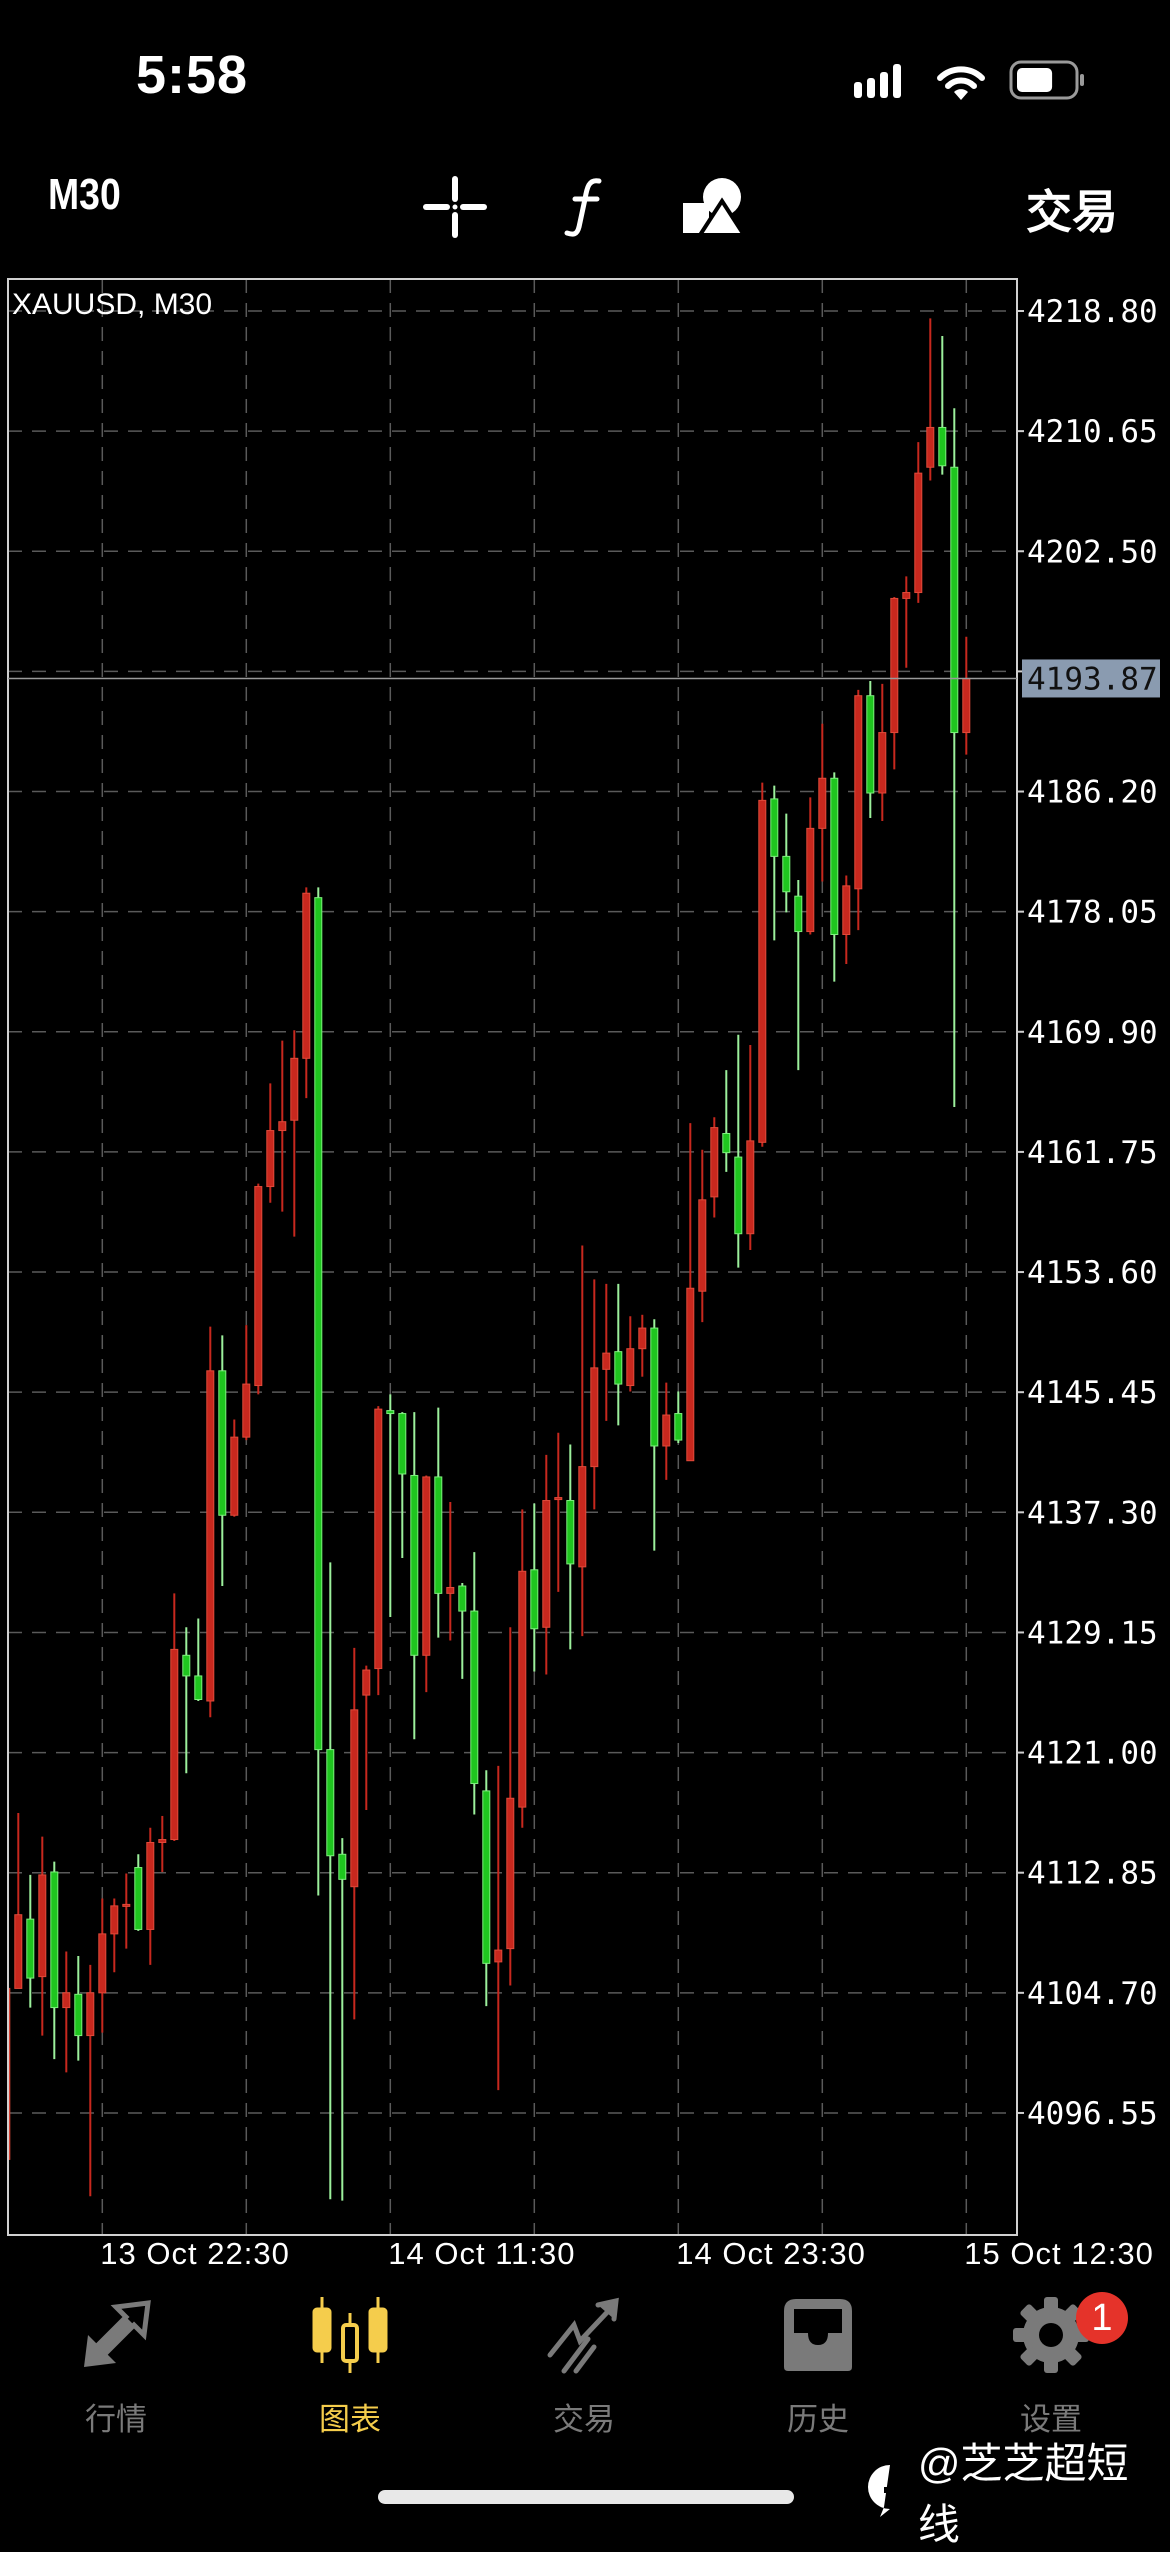  I want to click on nav-settings: 设置, so click(1051, 2367).